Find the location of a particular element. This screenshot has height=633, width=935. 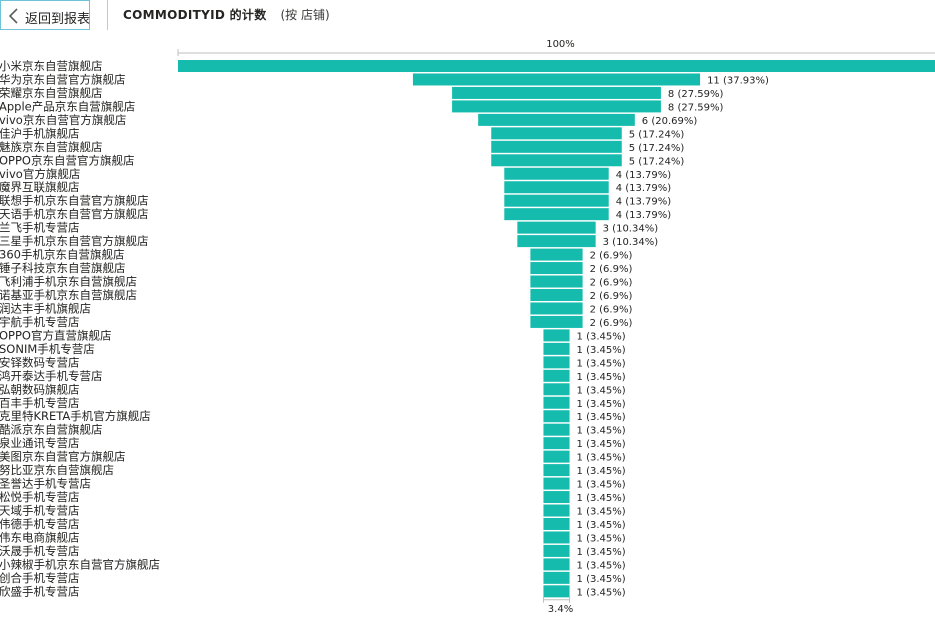

category-label: 鸿开泰达手机专营店 is located at coordinates (51, 376).